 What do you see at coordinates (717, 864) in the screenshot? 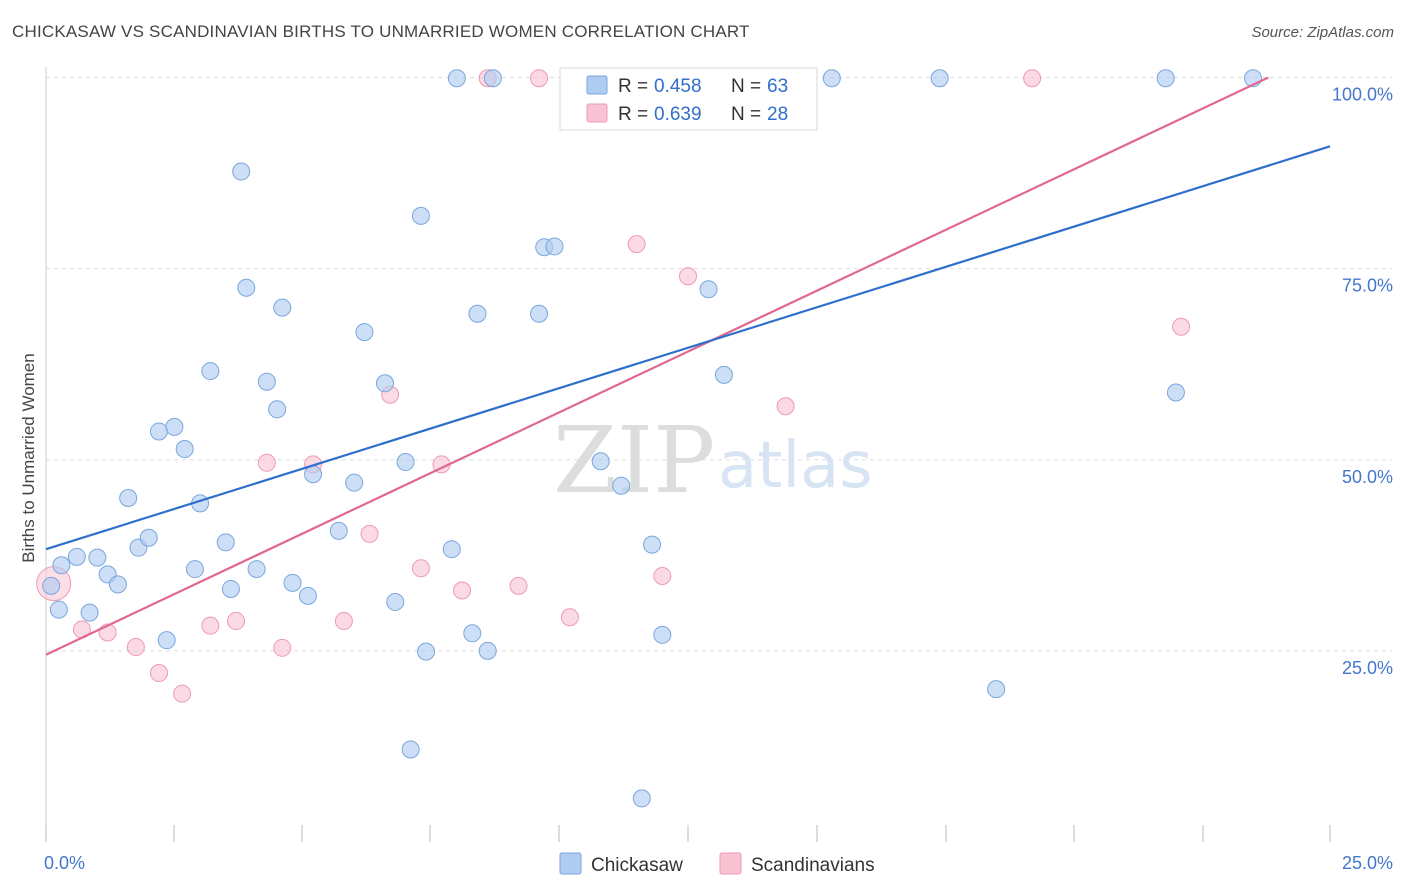
I see `series-legend: Chickasaw Scandinavians` at bounding box center [717, 864].